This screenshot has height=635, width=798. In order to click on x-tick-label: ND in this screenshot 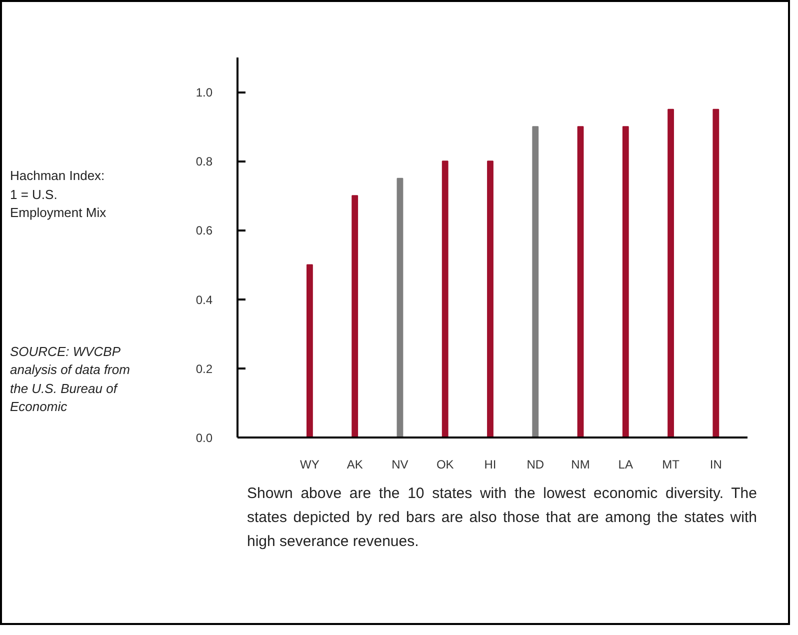, I will do `click(535, 465)`.